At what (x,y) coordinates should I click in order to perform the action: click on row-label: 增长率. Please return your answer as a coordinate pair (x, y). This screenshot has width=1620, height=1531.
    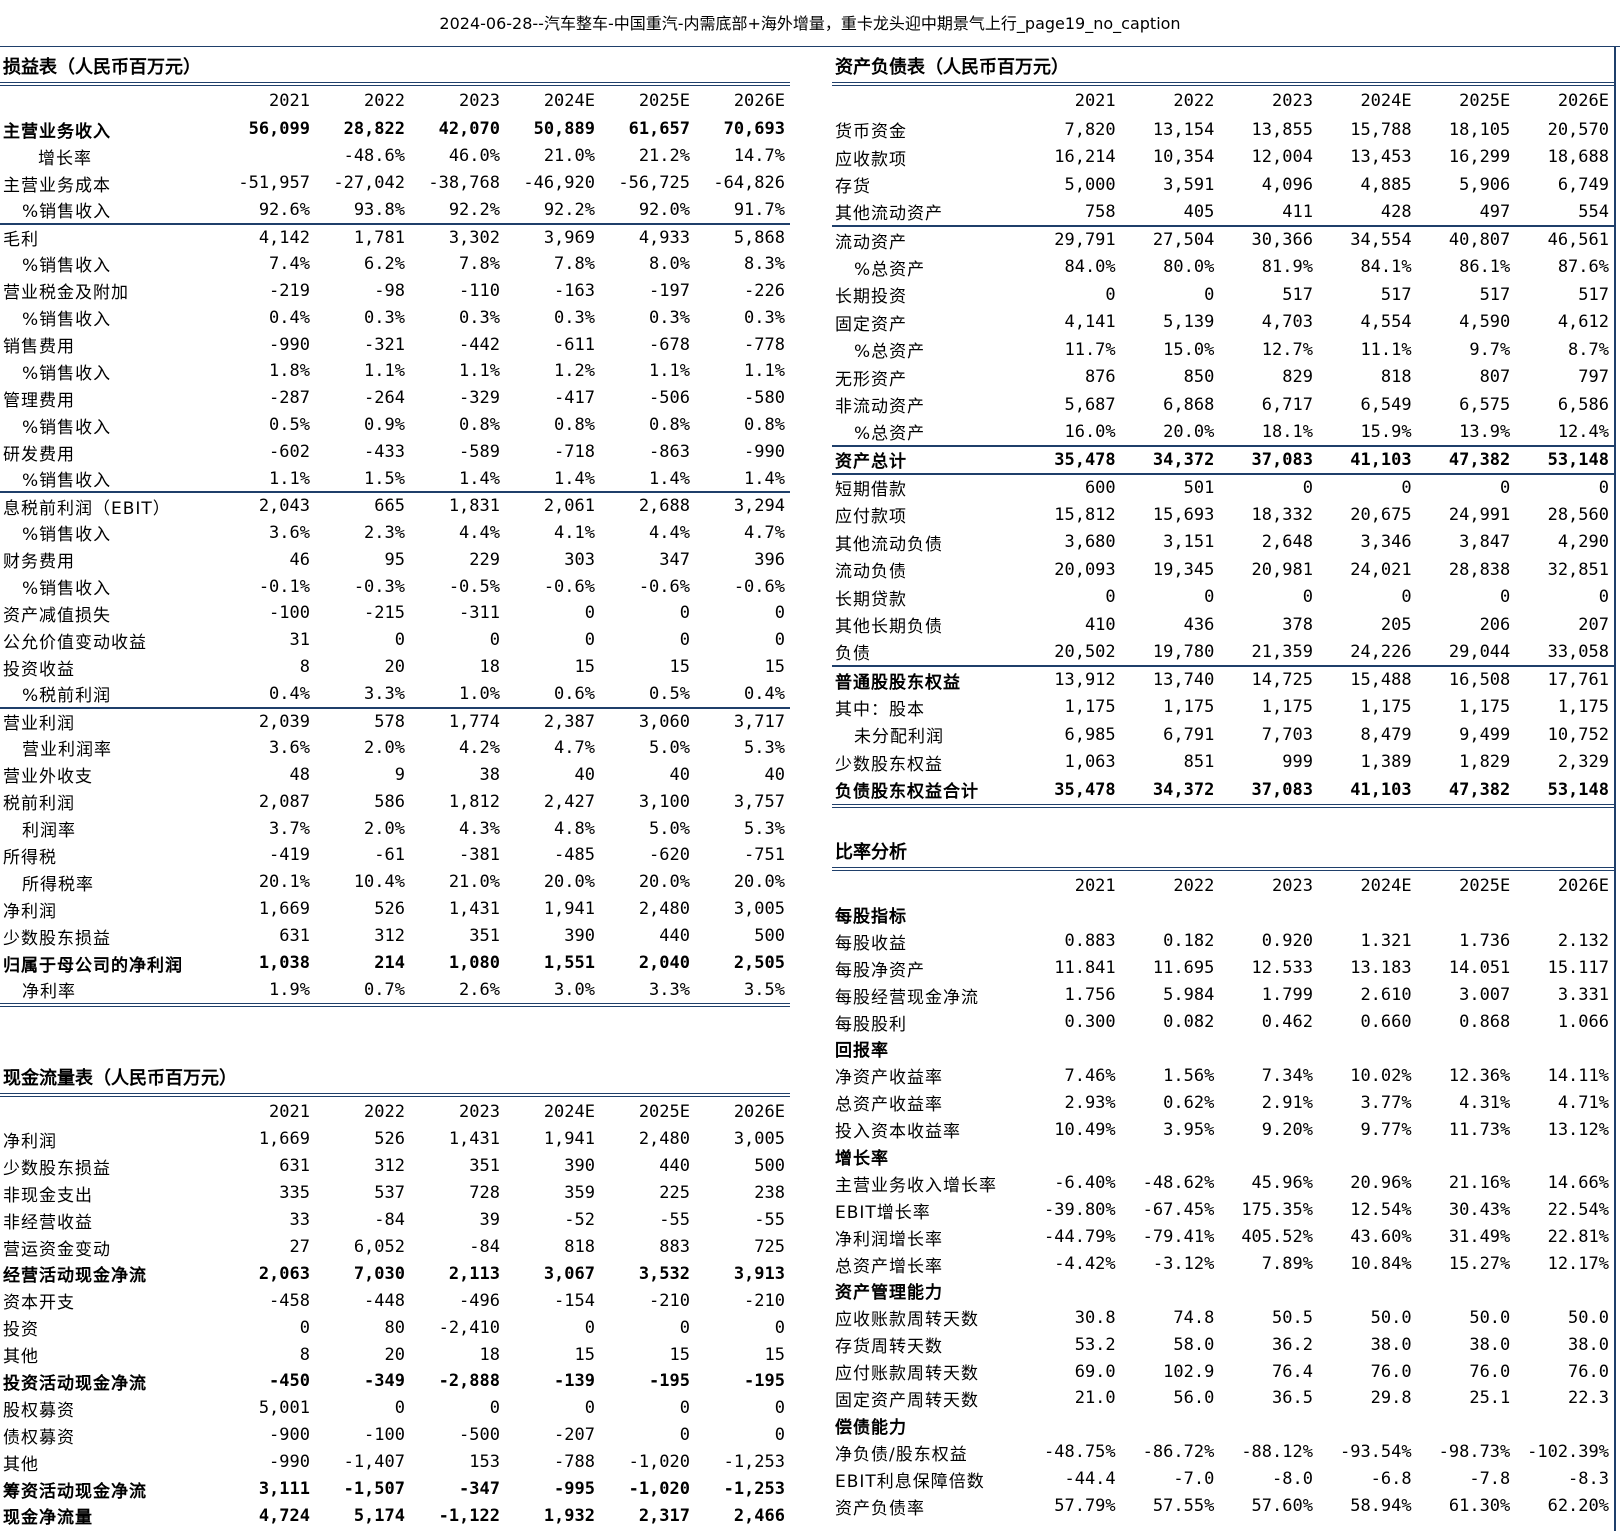
    Looking at the image, I should click on (862, 1158).